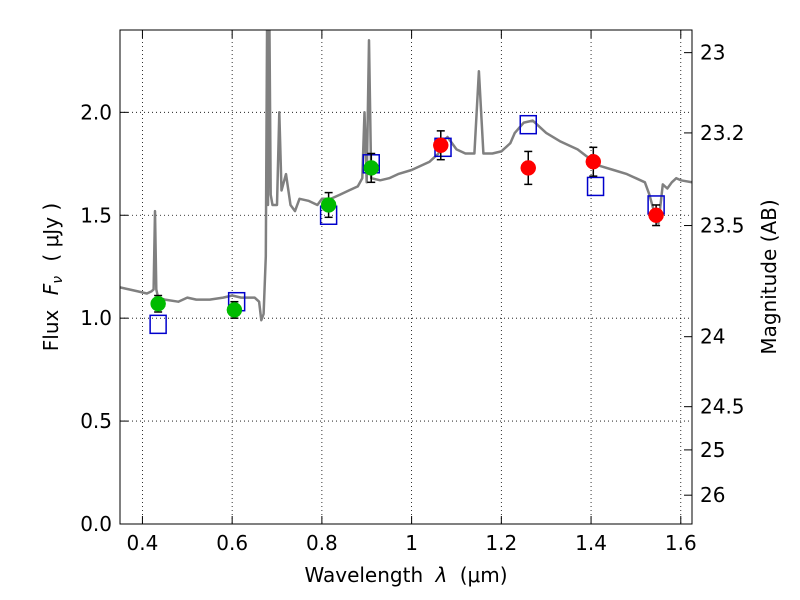 The width and height of the screenshot is (800, 600). Describe the element at coordinates (322, 543) in the screenshot. I see `x-tick-label: 0.8` at that location.